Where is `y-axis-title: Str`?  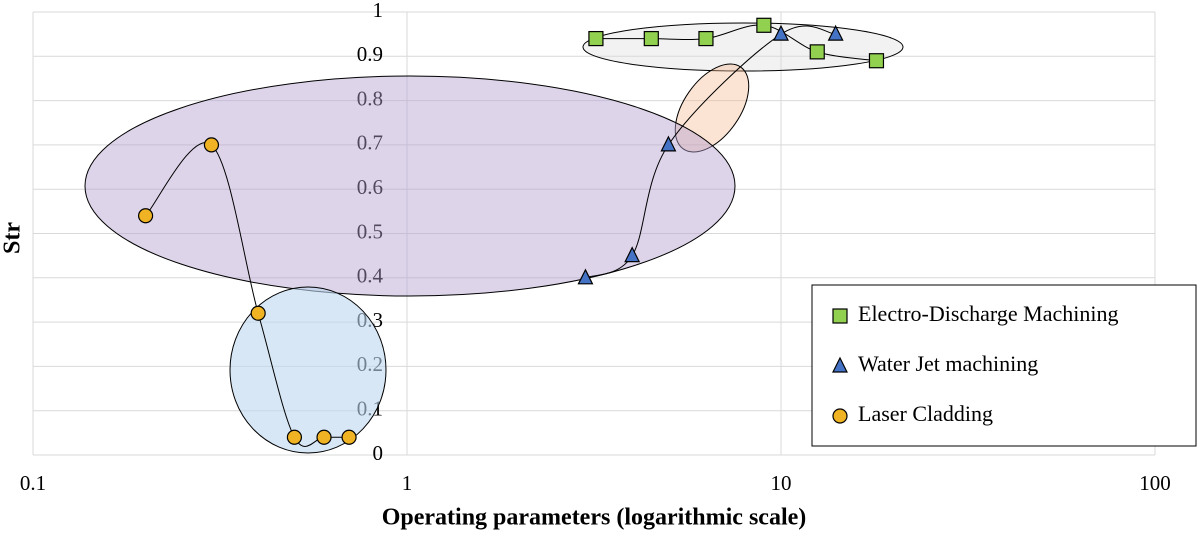
y-axis-title: Str is located at coordinates (13, 238).